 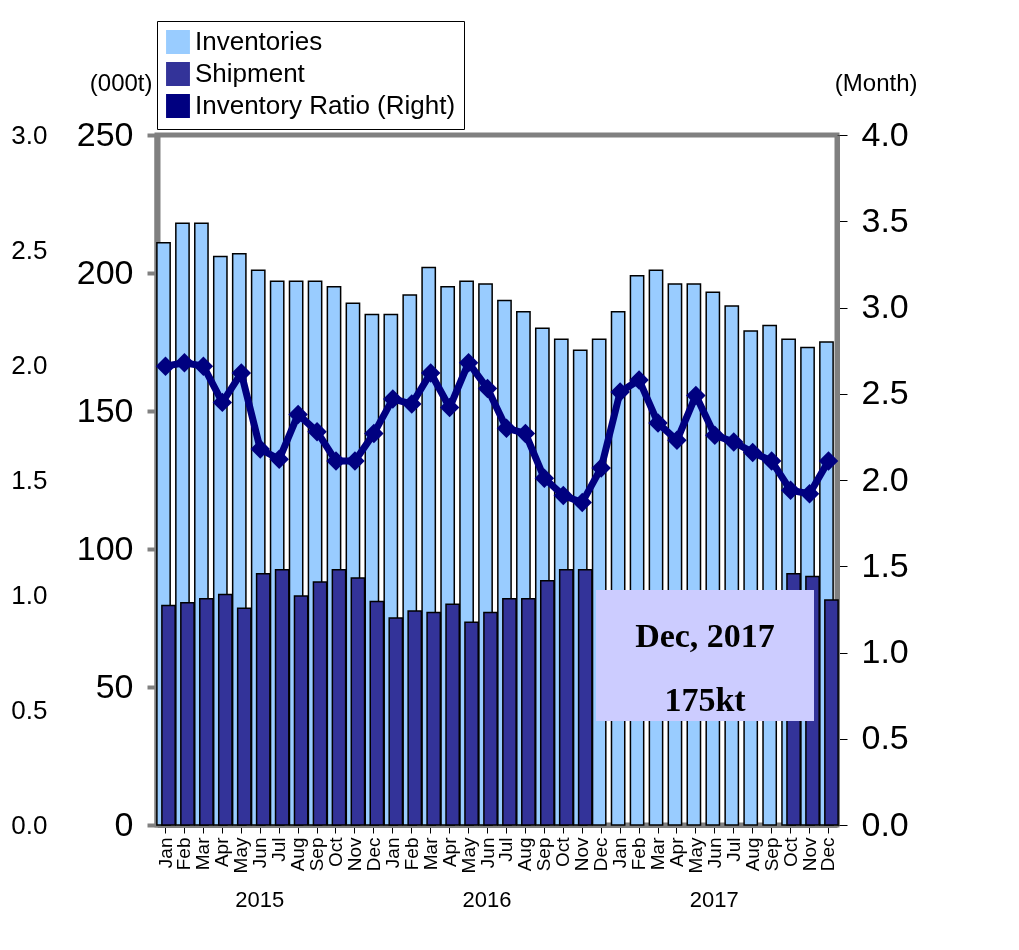 What do you see at coordinates (121, 82) in the screenshot?
I see `y-axis-title: (000t)` at bounding box center [121, 82].